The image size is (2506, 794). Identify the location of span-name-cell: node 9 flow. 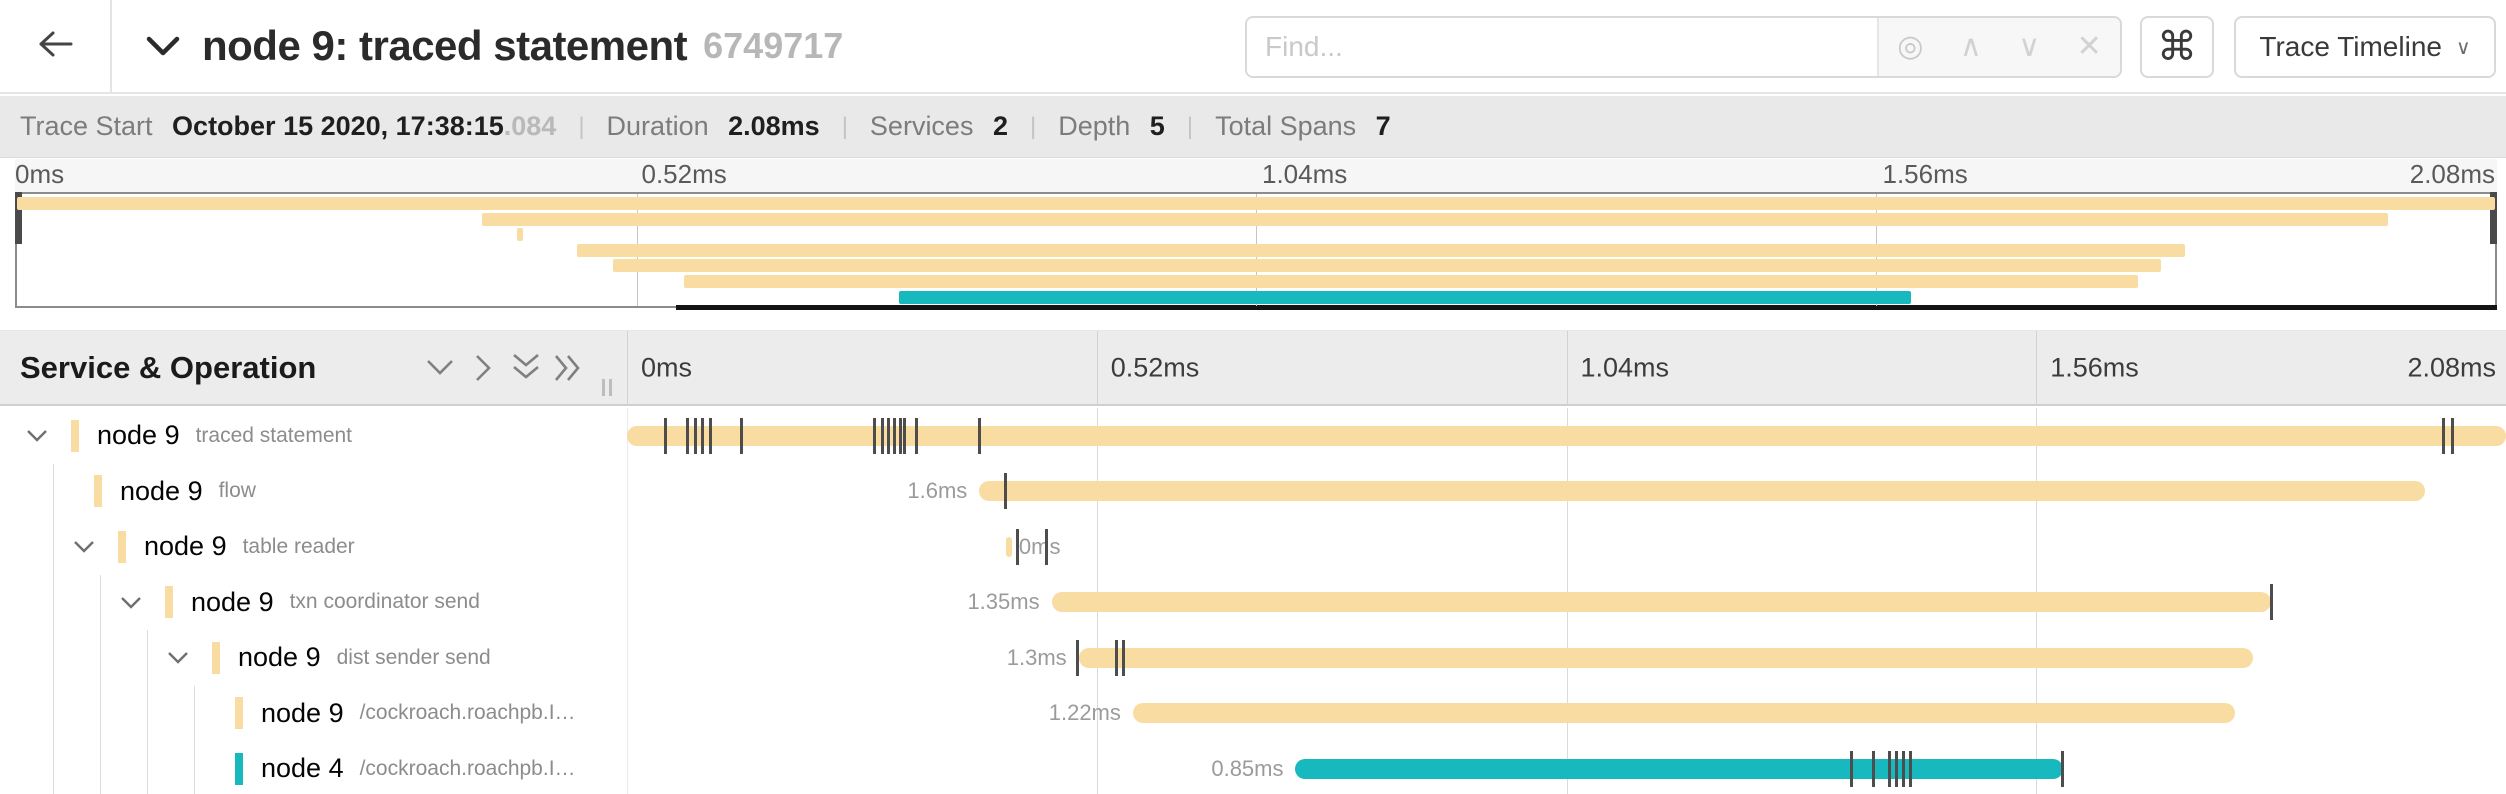
(313, 491).